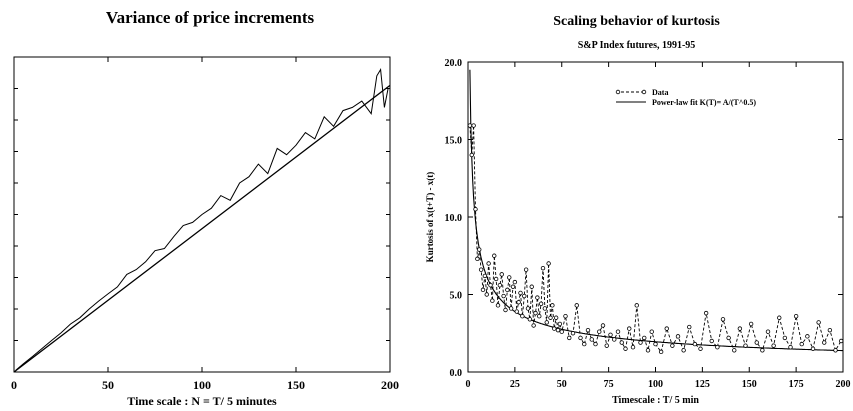 Image resolution: width=853 pixels, height=411 pixels. What do you see at coordinates (456, 296) in the screenshot?
I see `y-tick-label: 5.0` at bounding box center [456, 296].